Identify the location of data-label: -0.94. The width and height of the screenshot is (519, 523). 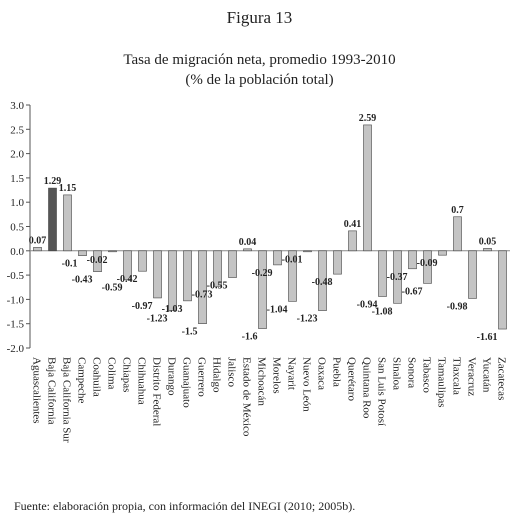
(367, 304).